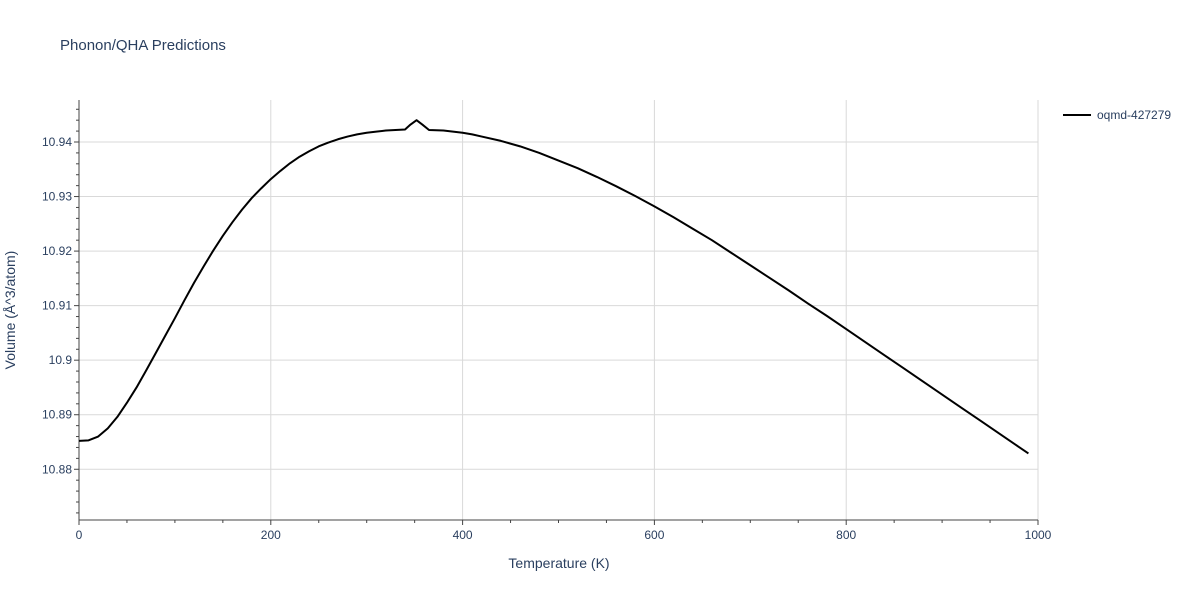  What do you see at coordinates (143, 45) in the screenshot?
I see `chart-title: Phonon/QHA Predictions` at bounding box center [143, 45].